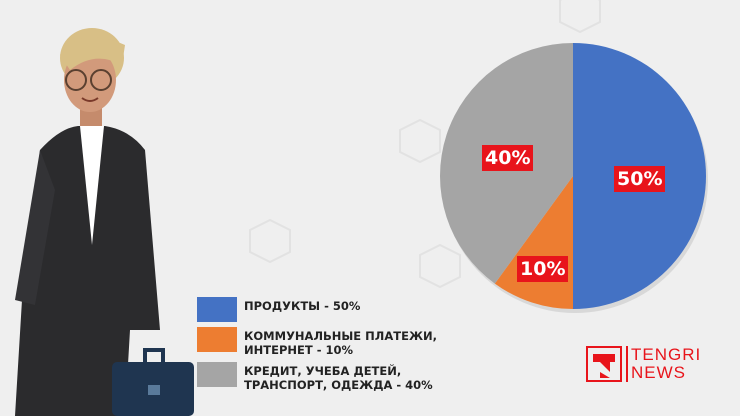  What do you see at coordinates (323, 371) in the screenshot?
I see `legend-label: КРЕДИТ, УЧЕБА ДЕТЕЙ,` at bounding box center [323, 371].